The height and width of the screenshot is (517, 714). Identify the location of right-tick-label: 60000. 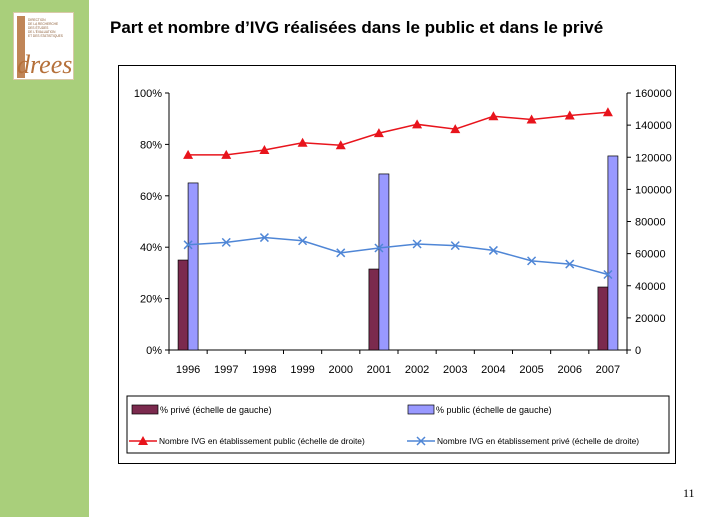
(650, 255).